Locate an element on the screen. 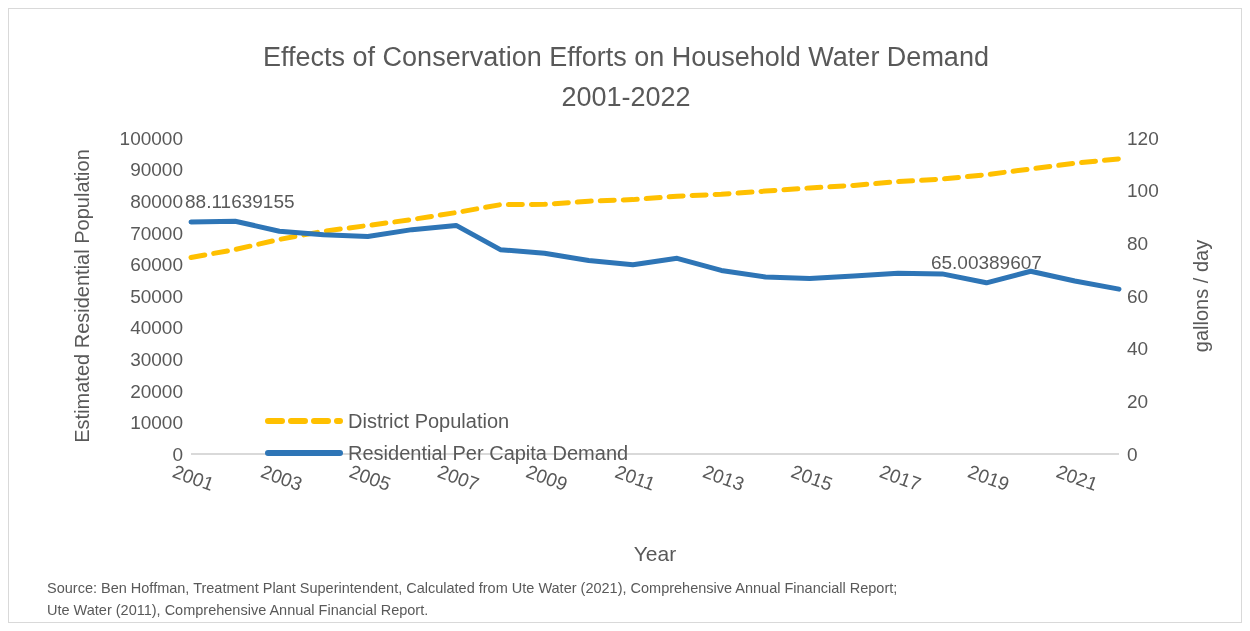 This screenshot has width=1250, height=631. y2-tick-label: 20 is located at coordinates (1138, 402).